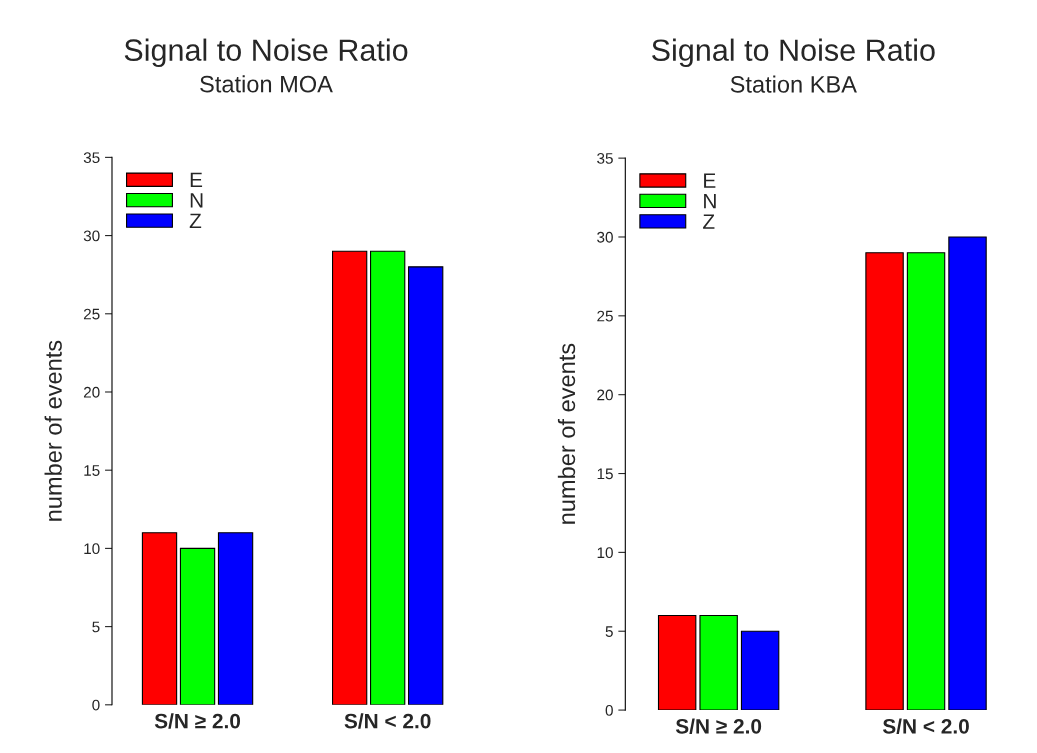 This screenshot has height=753, width=1037. Describe the element at coordinates (266, 84) in the screenshot. I see `chart-subtitle: Station MOA` at that location.